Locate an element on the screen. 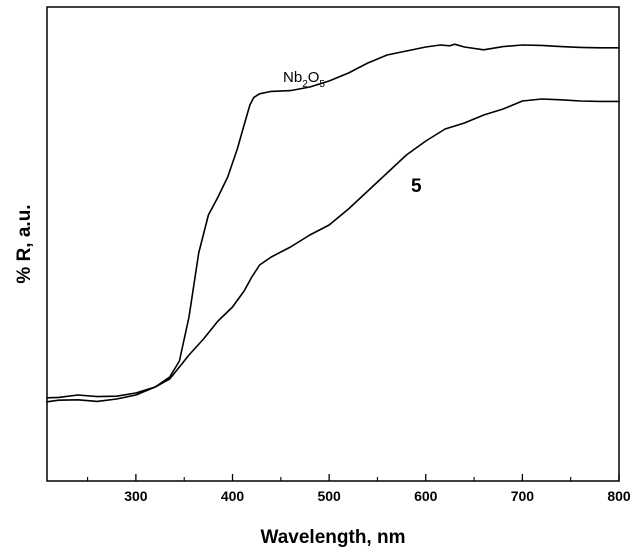 This screenshot has width=635, height=547. x-tick-label: 600 is located at coordinates (426, 496).